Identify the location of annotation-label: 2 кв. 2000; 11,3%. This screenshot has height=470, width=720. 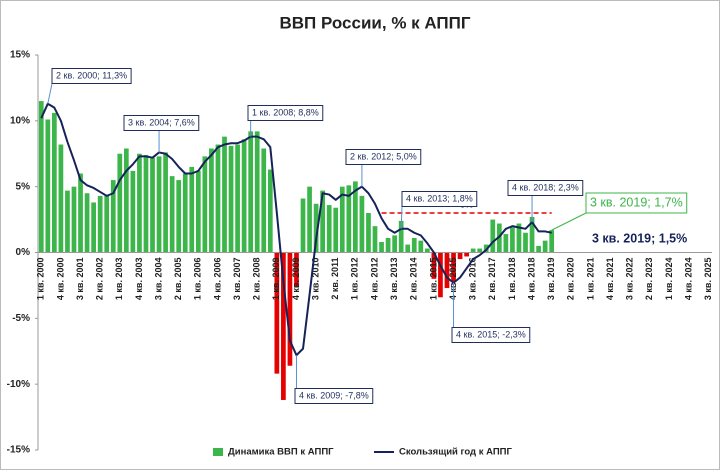
(91, 75).